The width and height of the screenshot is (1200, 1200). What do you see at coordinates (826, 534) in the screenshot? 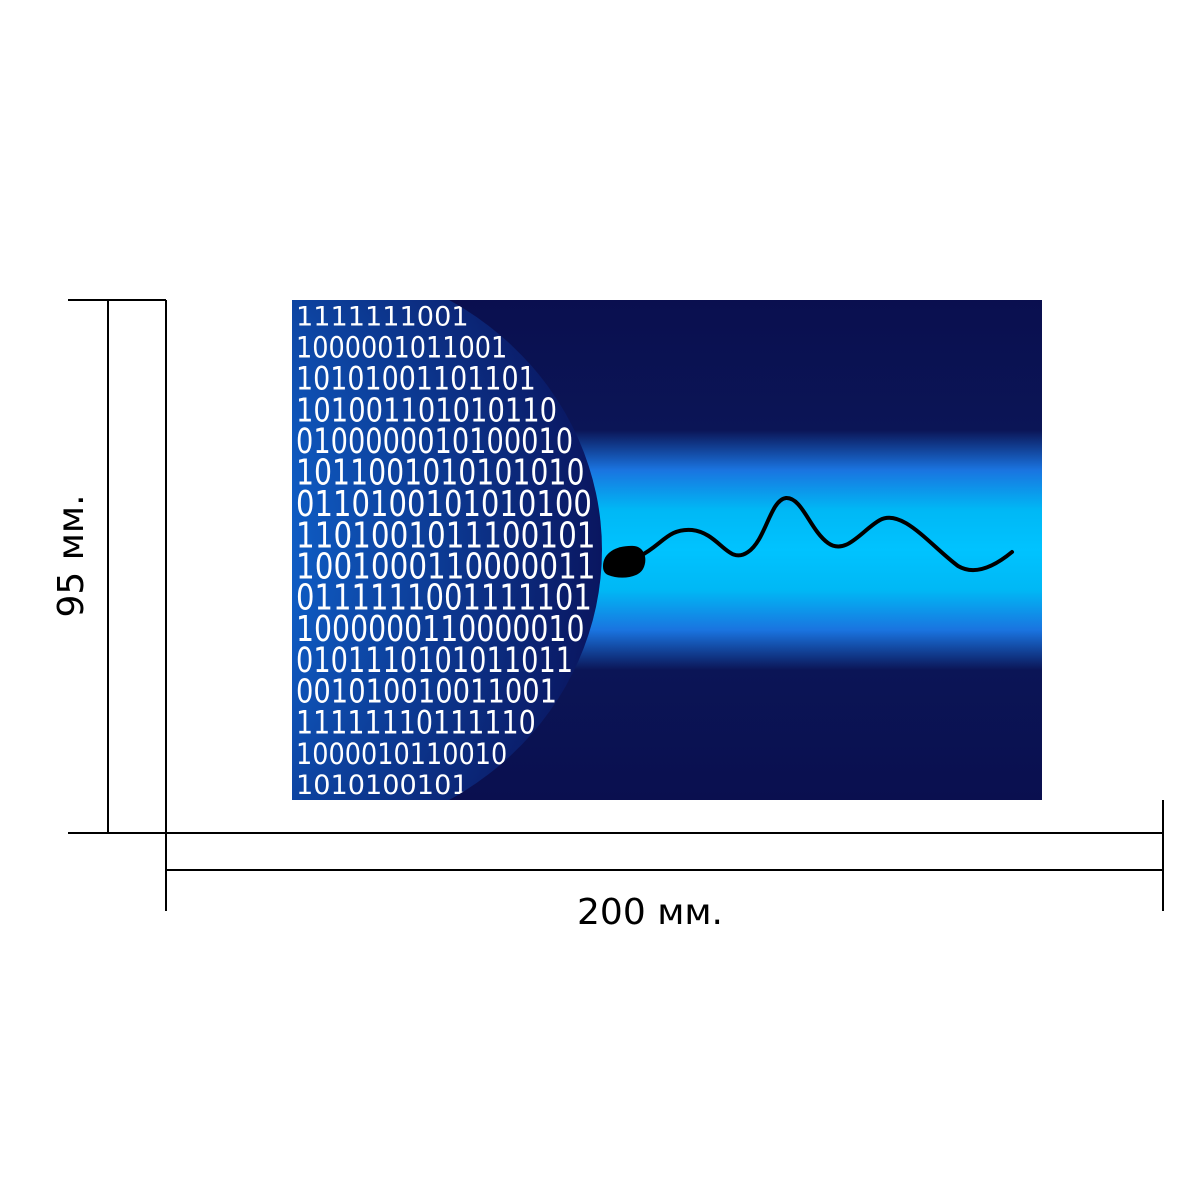
I see `sperm-tail` at bounding box center [826, 534].